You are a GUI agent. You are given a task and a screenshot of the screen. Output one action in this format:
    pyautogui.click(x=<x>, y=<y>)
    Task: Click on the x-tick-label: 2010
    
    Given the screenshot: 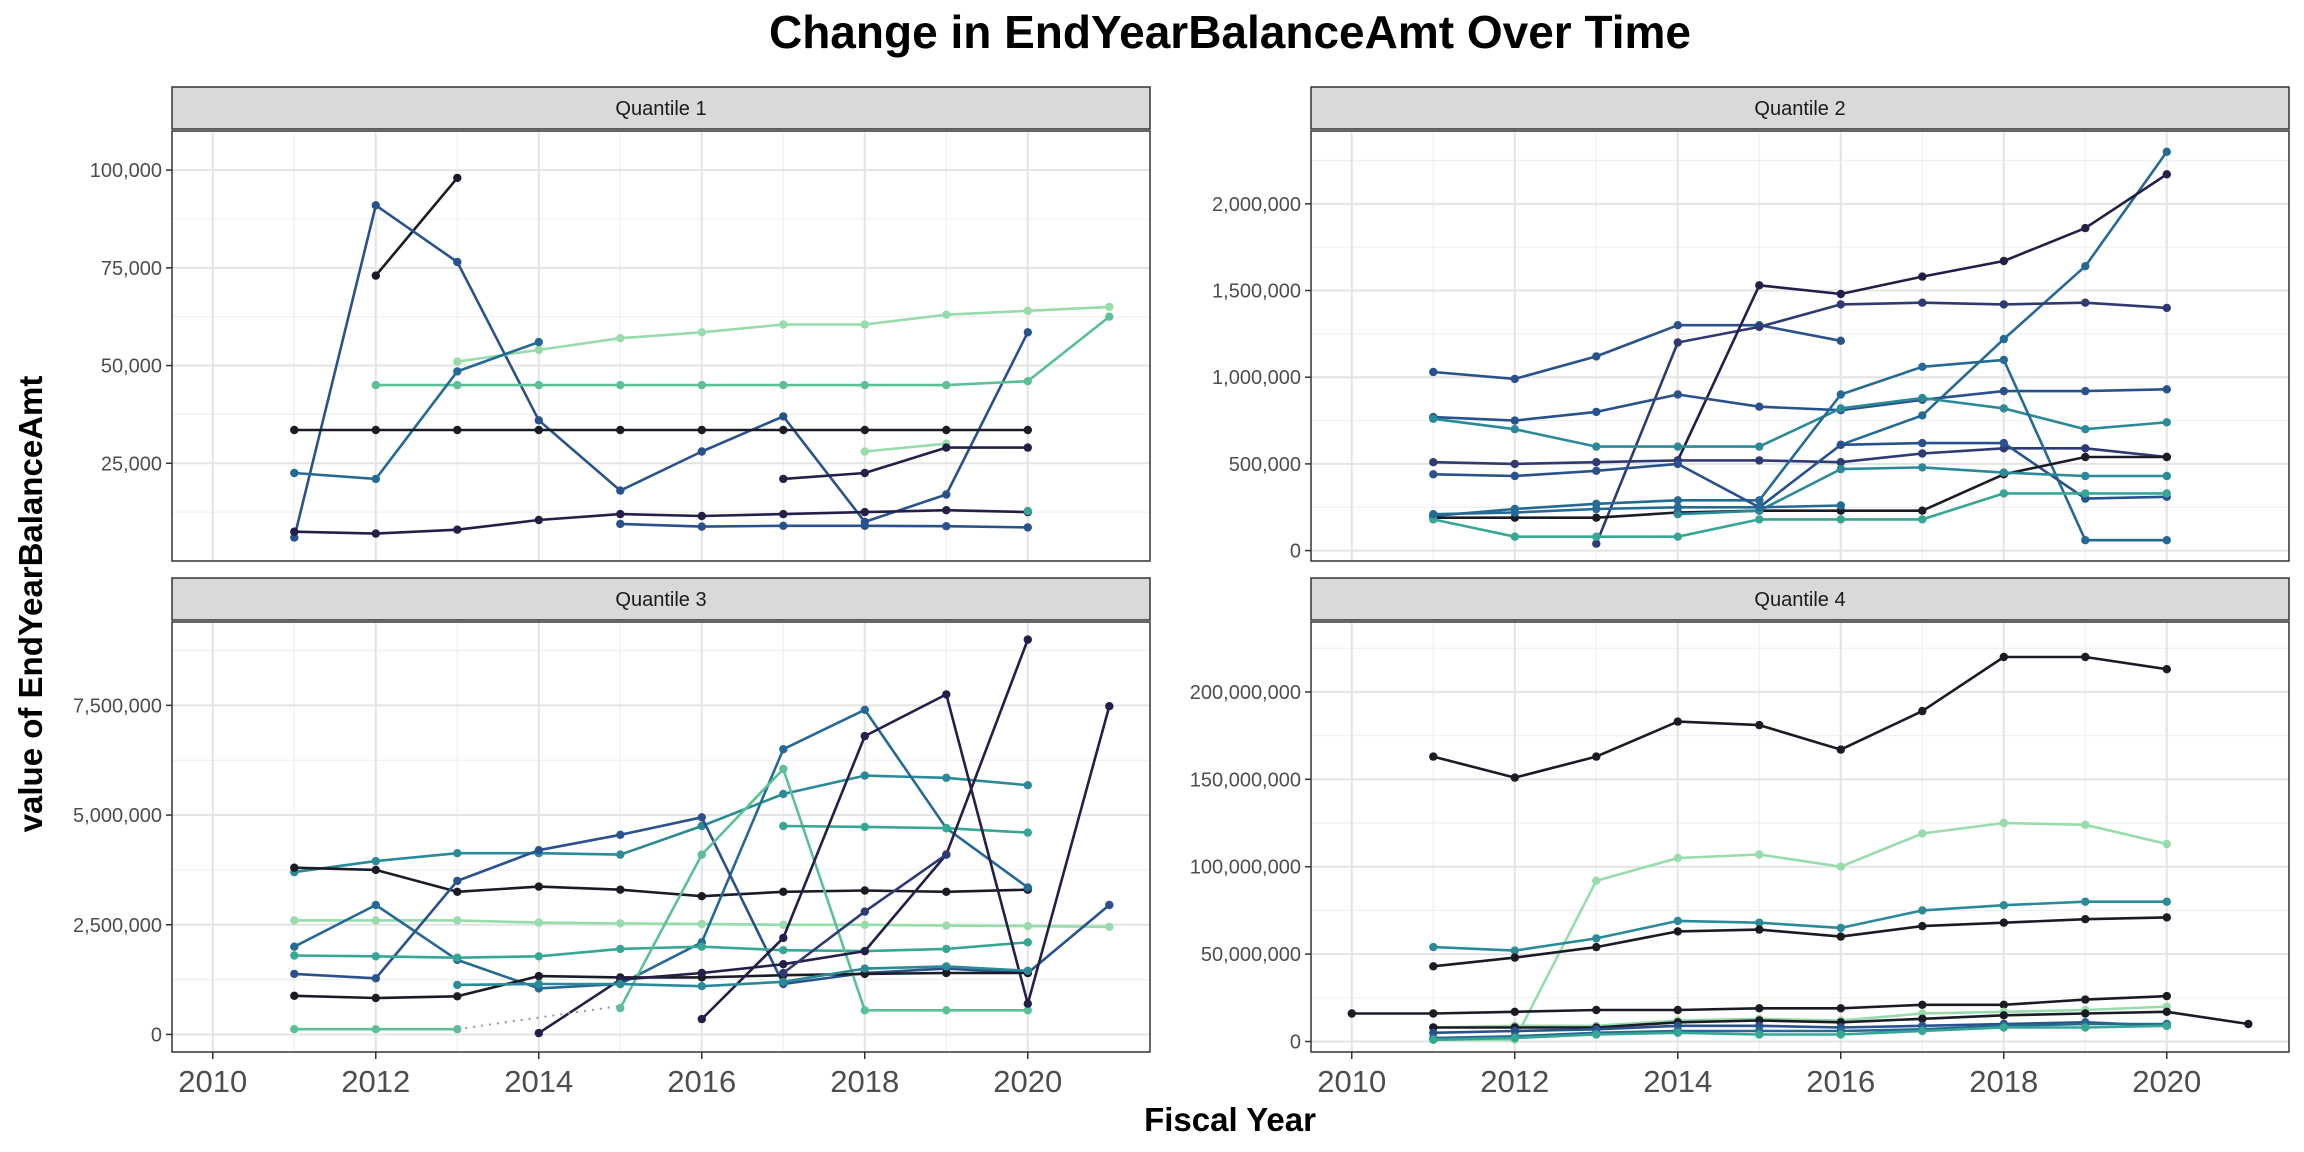 What is the action you would take?
    pyautogui.click(x=1351, y=1081)
    